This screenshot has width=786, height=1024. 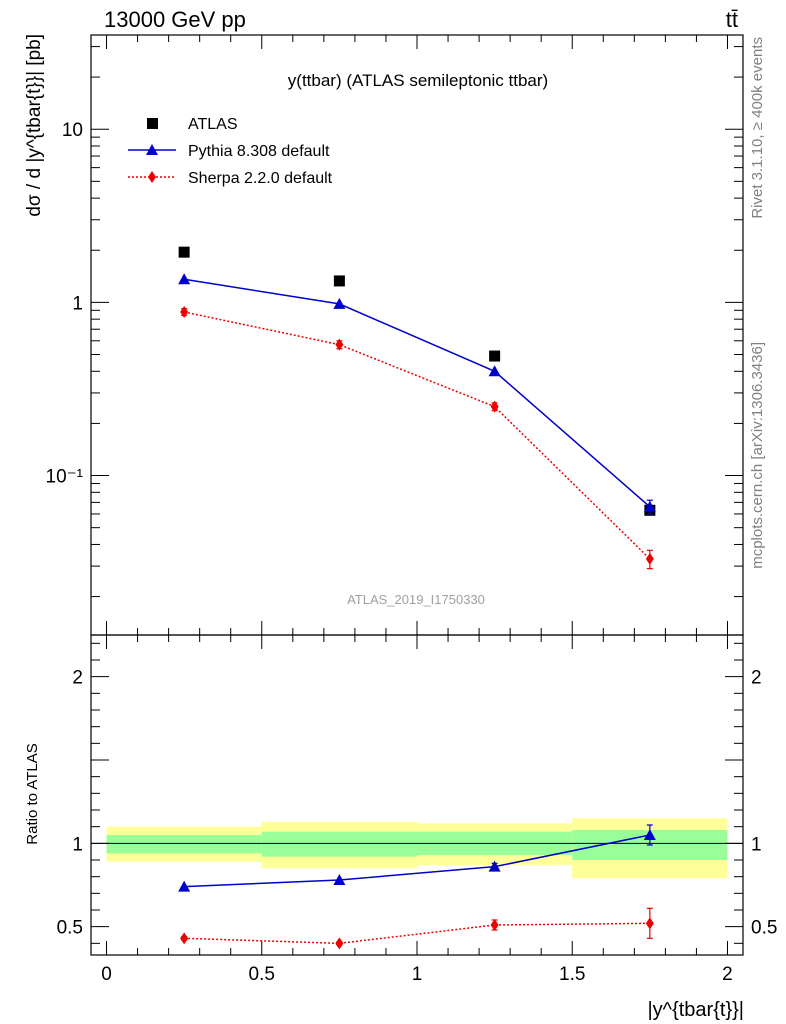 I want to click on legend-marker-pythia, so click(x=152, y=149).